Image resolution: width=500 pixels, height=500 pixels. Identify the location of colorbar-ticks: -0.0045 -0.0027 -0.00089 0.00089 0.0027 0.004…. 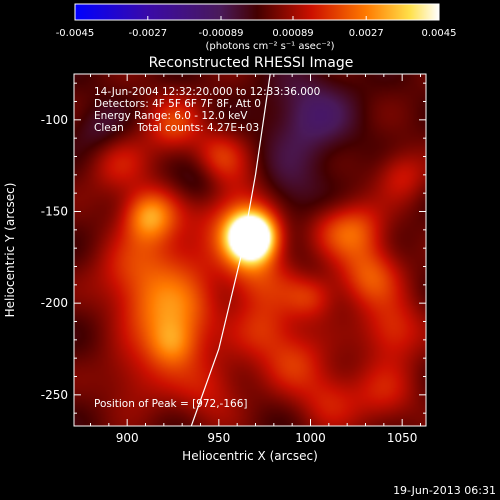
(256, 27).